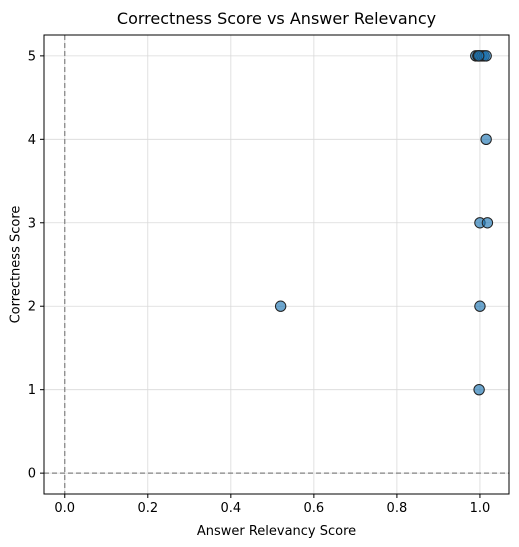  Describe the element at coordinates (314, 508) in the screenshot. I see `x-tick-label: 0.6` at that location.